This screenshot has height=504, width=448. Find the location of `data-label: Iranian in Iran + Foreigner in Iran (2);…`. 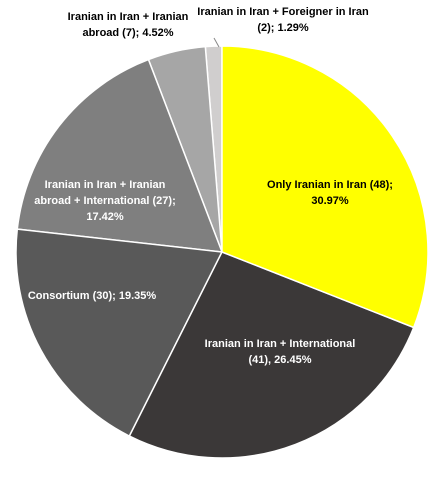

data-label: Iranian in Iran + Foreigner in Iran (2);… is located at coordinates (283, 20).